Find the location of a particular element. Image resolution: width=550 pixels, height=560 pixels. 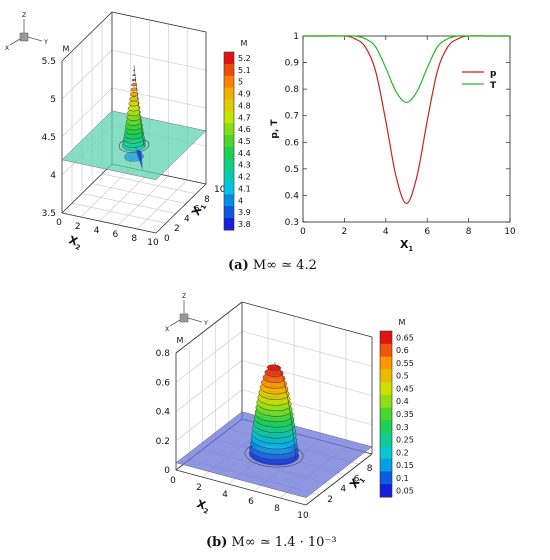

colorbar-tick-label: 0.1 is located at coordinates (402, 478).